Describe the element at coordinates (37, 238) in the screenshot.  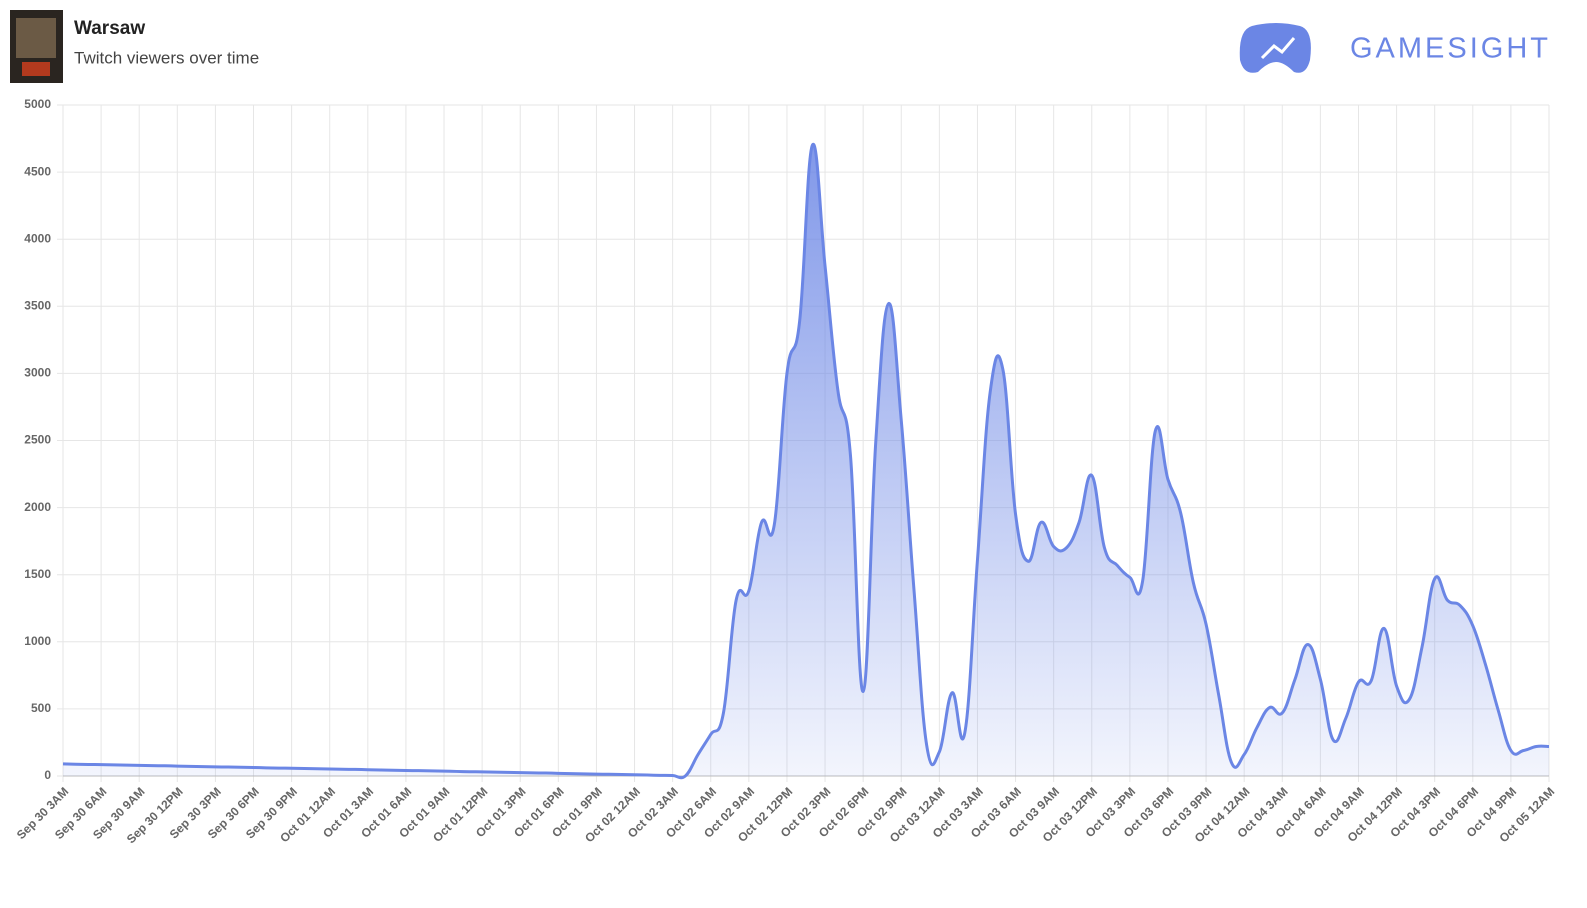
I see `y-tick-label: 4000` at that location.